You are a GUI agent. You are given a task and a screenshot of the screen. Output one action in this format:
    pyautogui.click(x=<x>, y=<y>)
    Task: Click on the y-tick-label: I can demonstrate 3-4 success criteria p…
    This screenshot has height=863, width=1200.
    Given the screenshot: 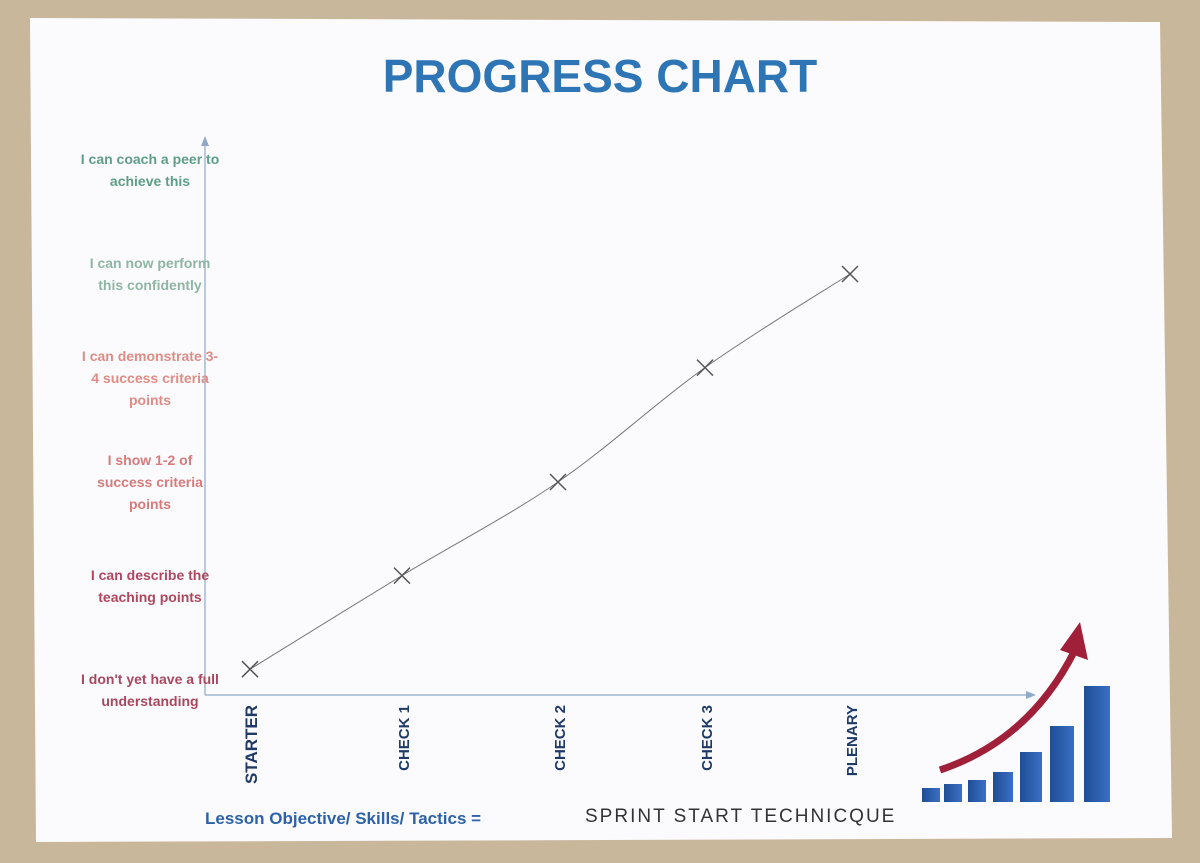 What is the action you would take?
    pyautogui.click(x=150, y=378)
    